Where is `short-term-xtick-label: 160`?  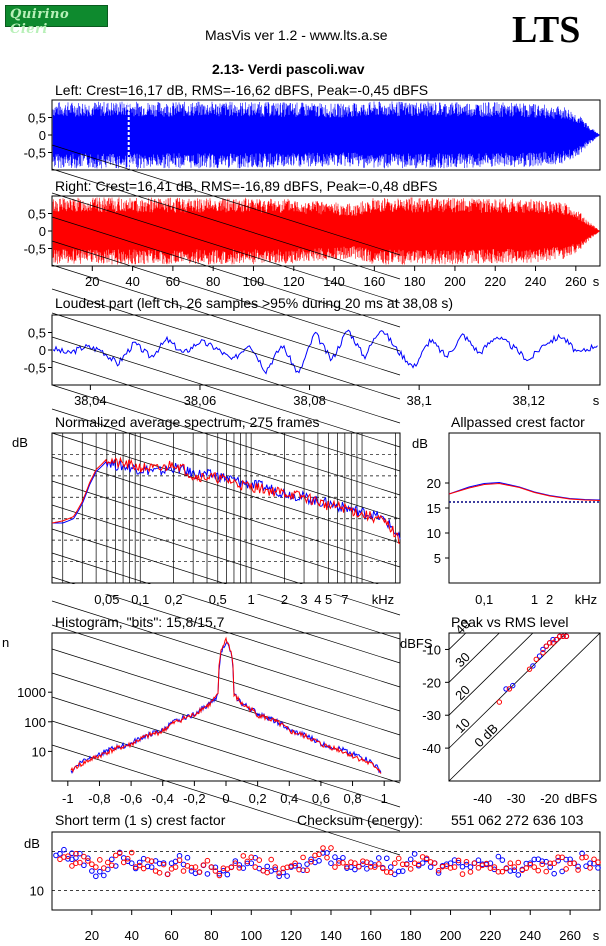
short-term-xtick-label: 160 is located at coordinates (371, 935).